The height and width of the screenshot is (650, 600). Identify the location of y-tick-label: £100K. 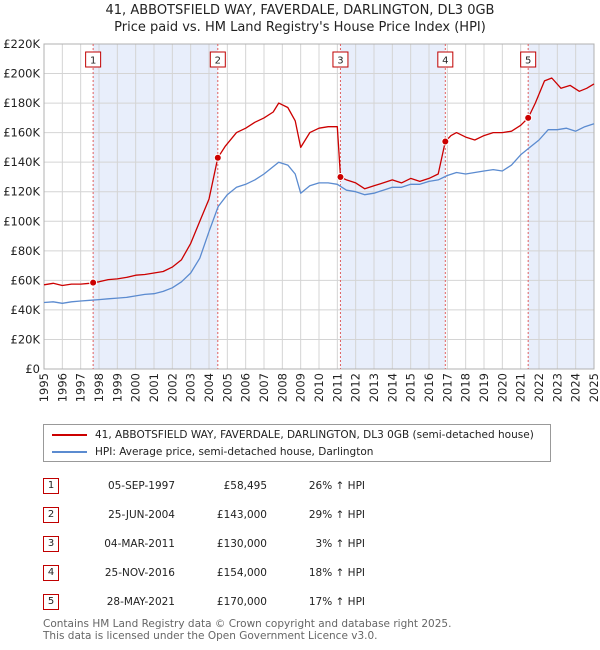
(21, 221).